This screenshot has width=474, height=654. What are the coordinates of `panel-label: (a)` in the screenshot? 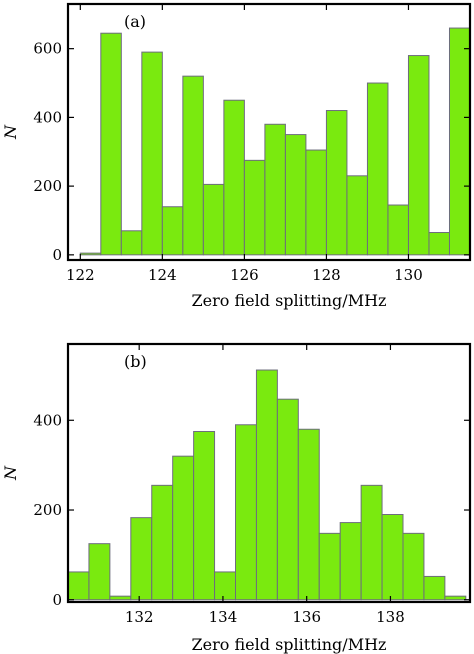 It's located at (135, 21).